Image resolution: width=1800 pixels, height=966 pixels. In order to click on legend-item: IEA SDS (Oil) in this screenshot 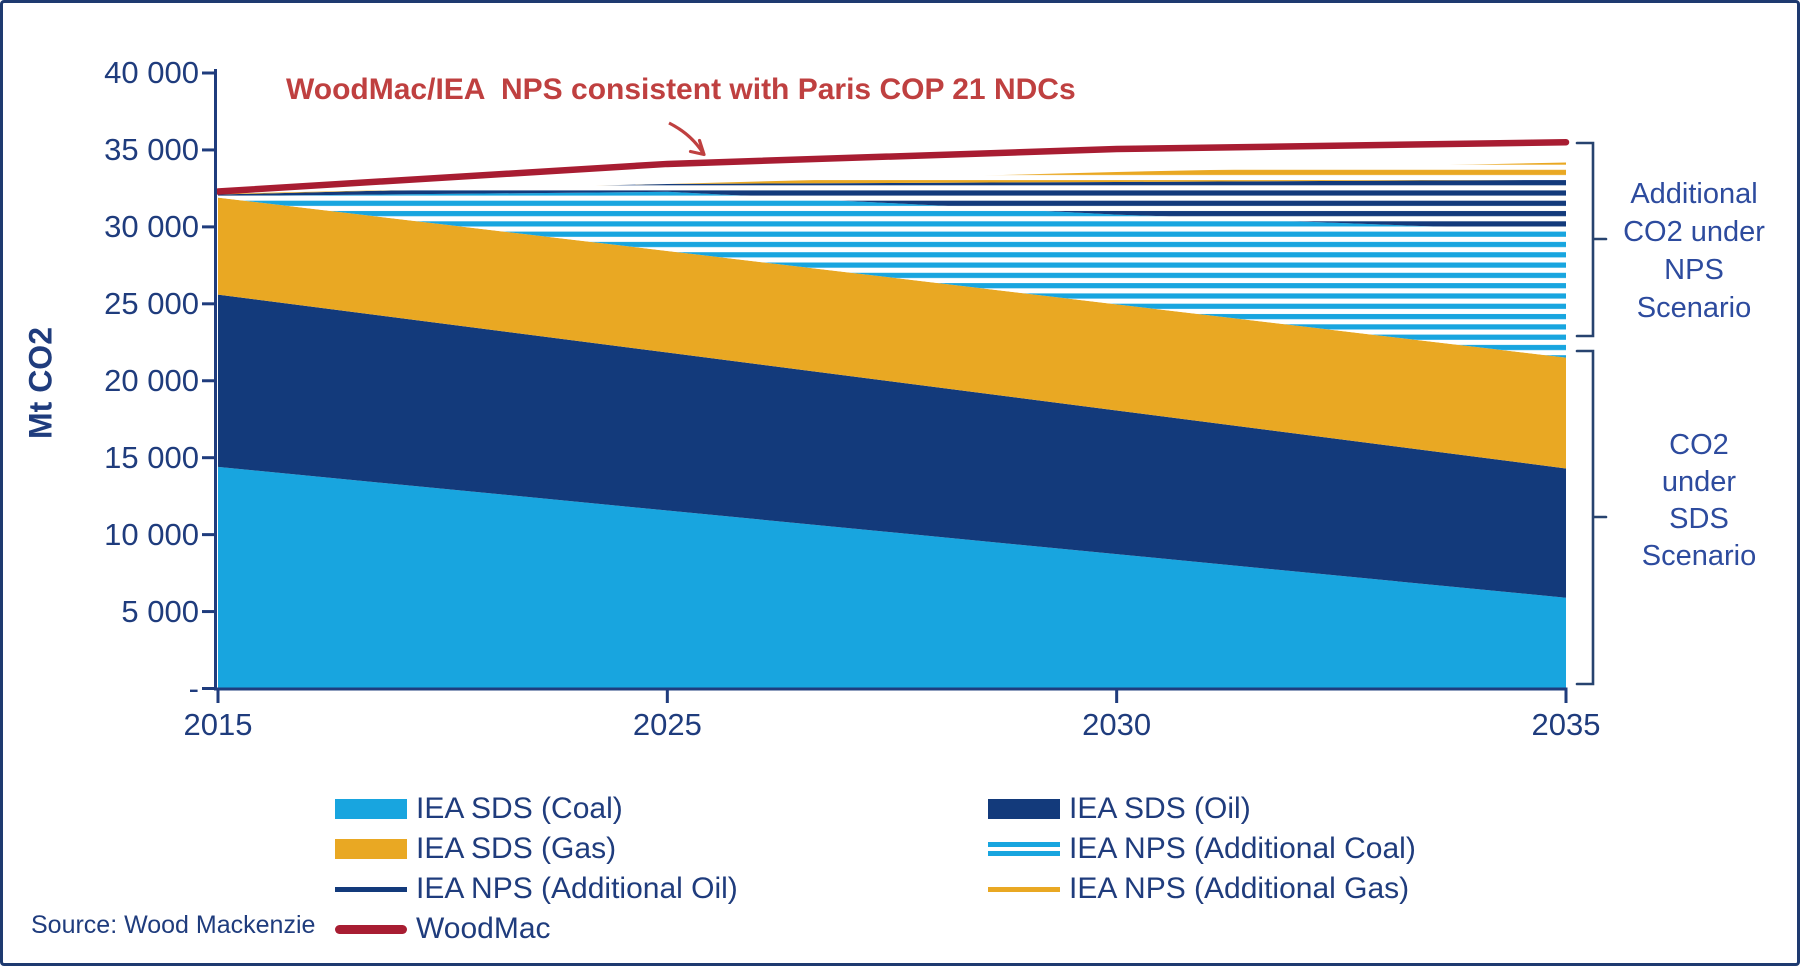, I will do `click(1202, 809)`.